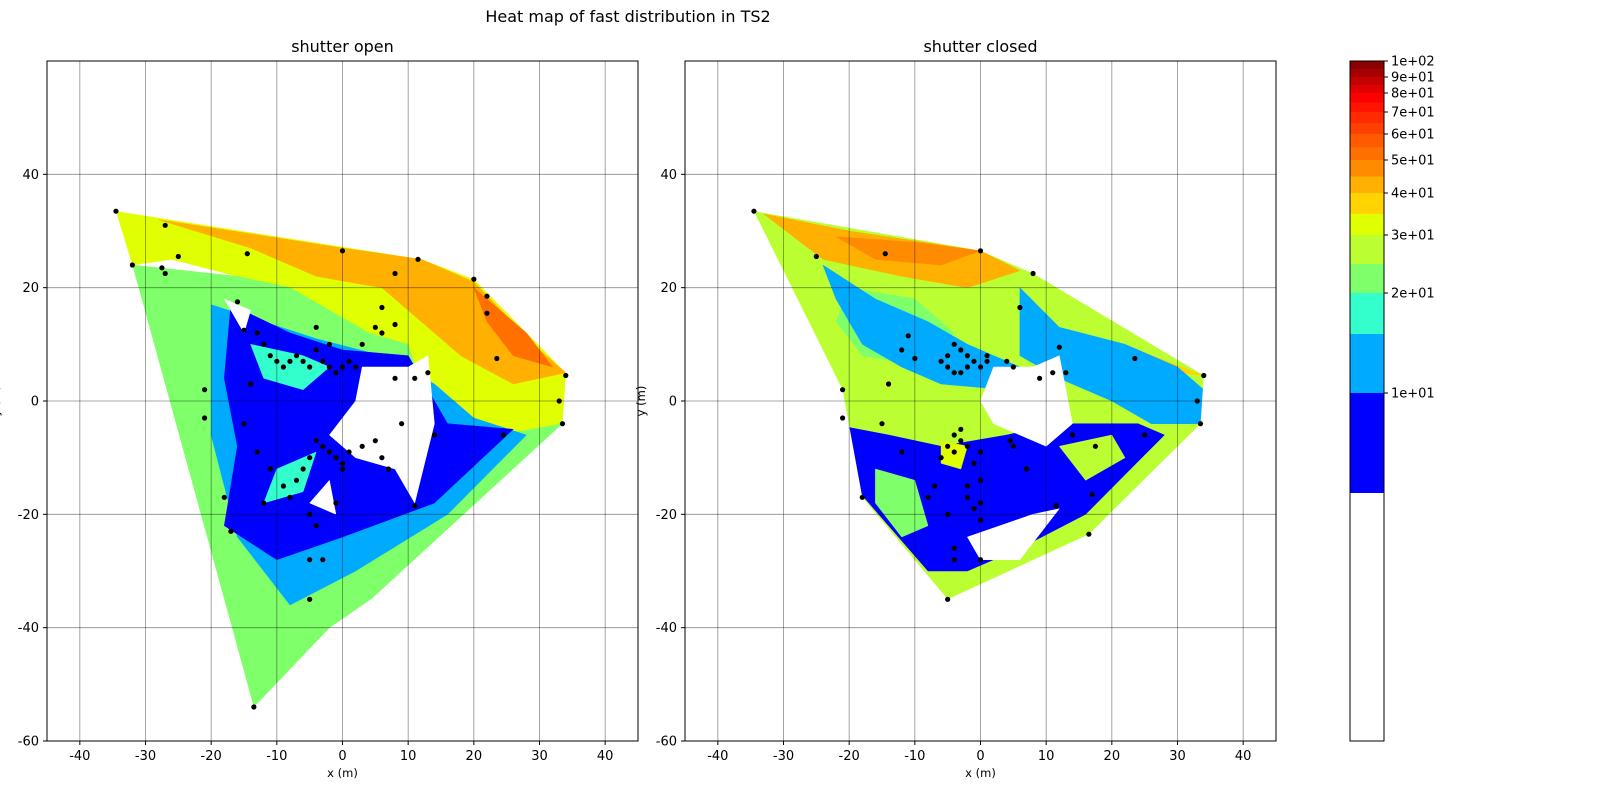 This screenshot has width=1600, height=800. What do you see at coordinates (79, 756) in the screenshot?
I see `x-tick-label: -40` at bounding box center [79, 756].